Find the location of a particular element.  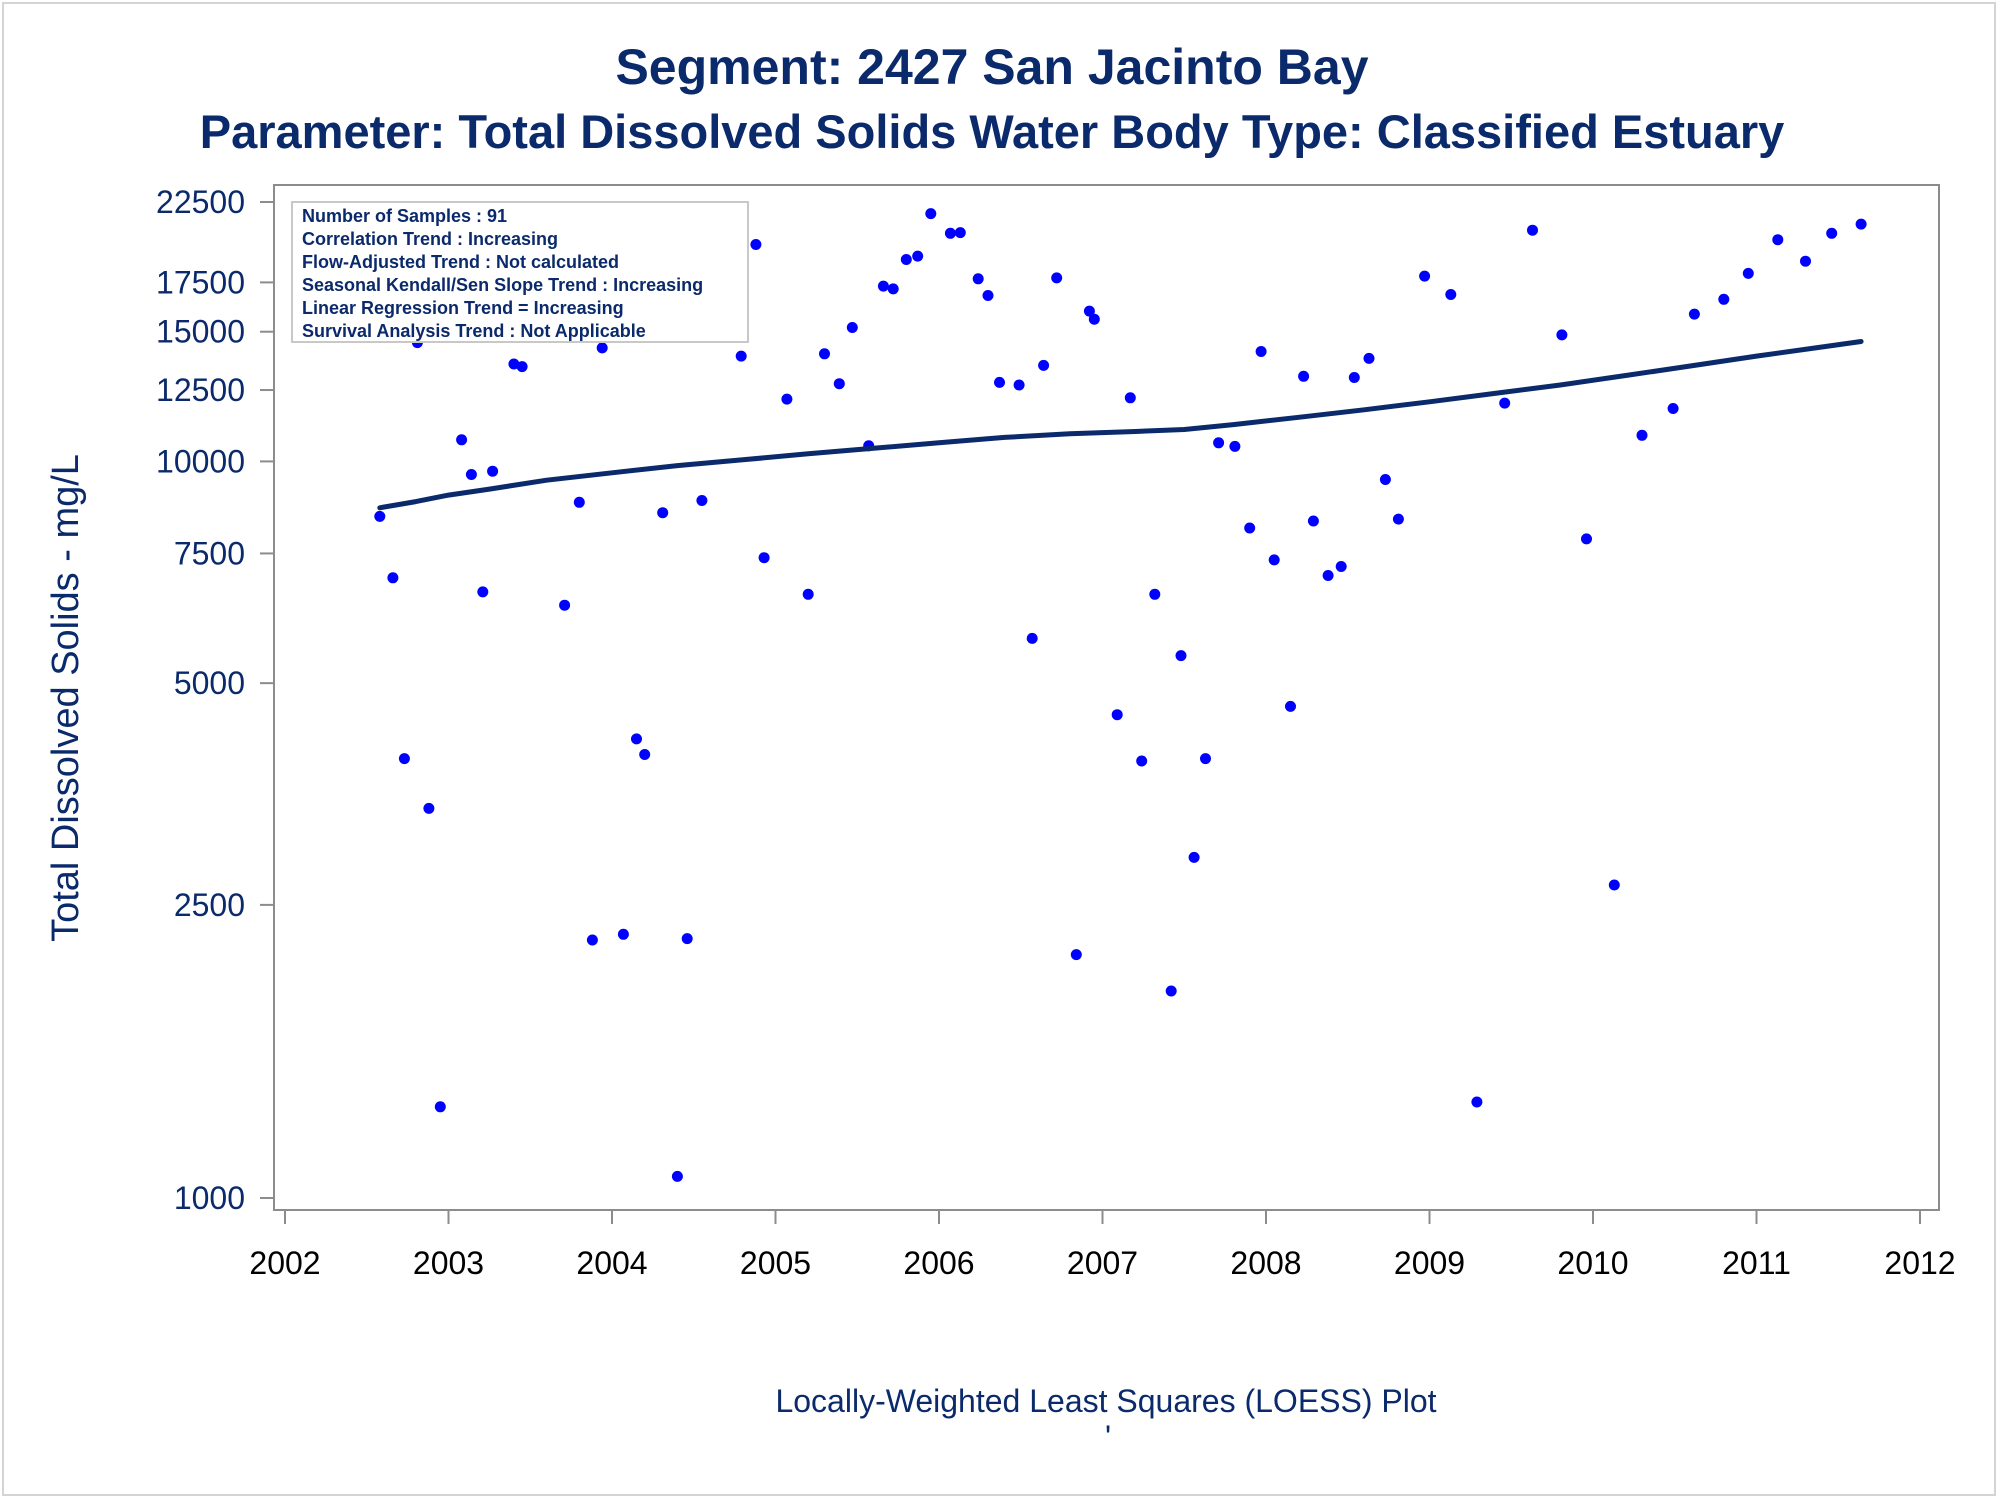

y-tick-label-22500: 22500 is located at coordinates (200, 202).